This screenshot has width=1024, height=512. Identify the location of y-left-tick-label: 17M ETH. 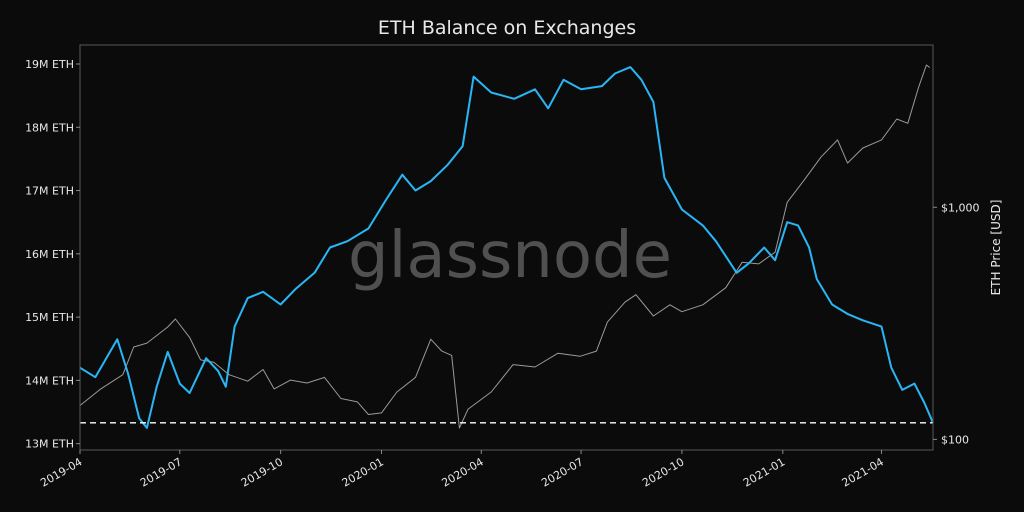
(49, 191).